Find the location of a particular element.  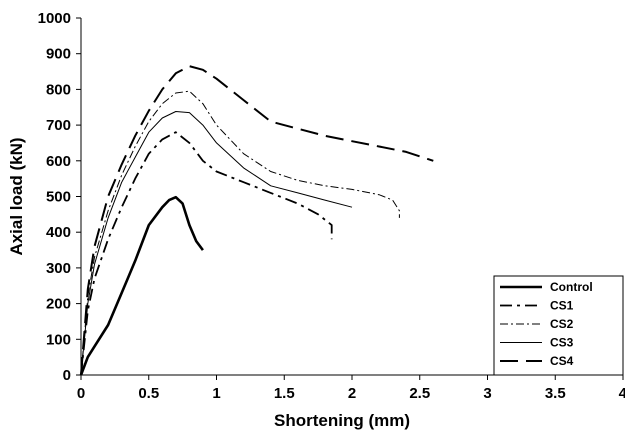

x-tick-label: 3.5 is located at coordinates (555, 393).